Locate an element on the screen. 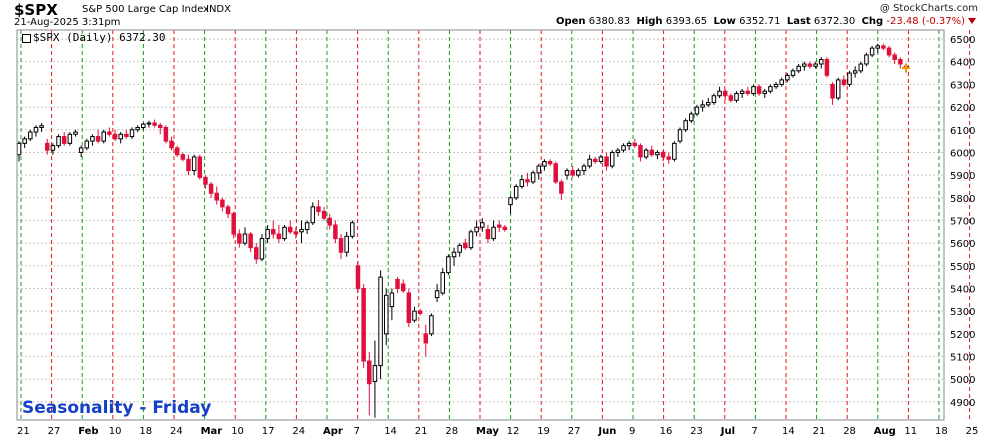  series-legend: $SPX (Daily) 6372.30 is located at coordinates (93, 37).